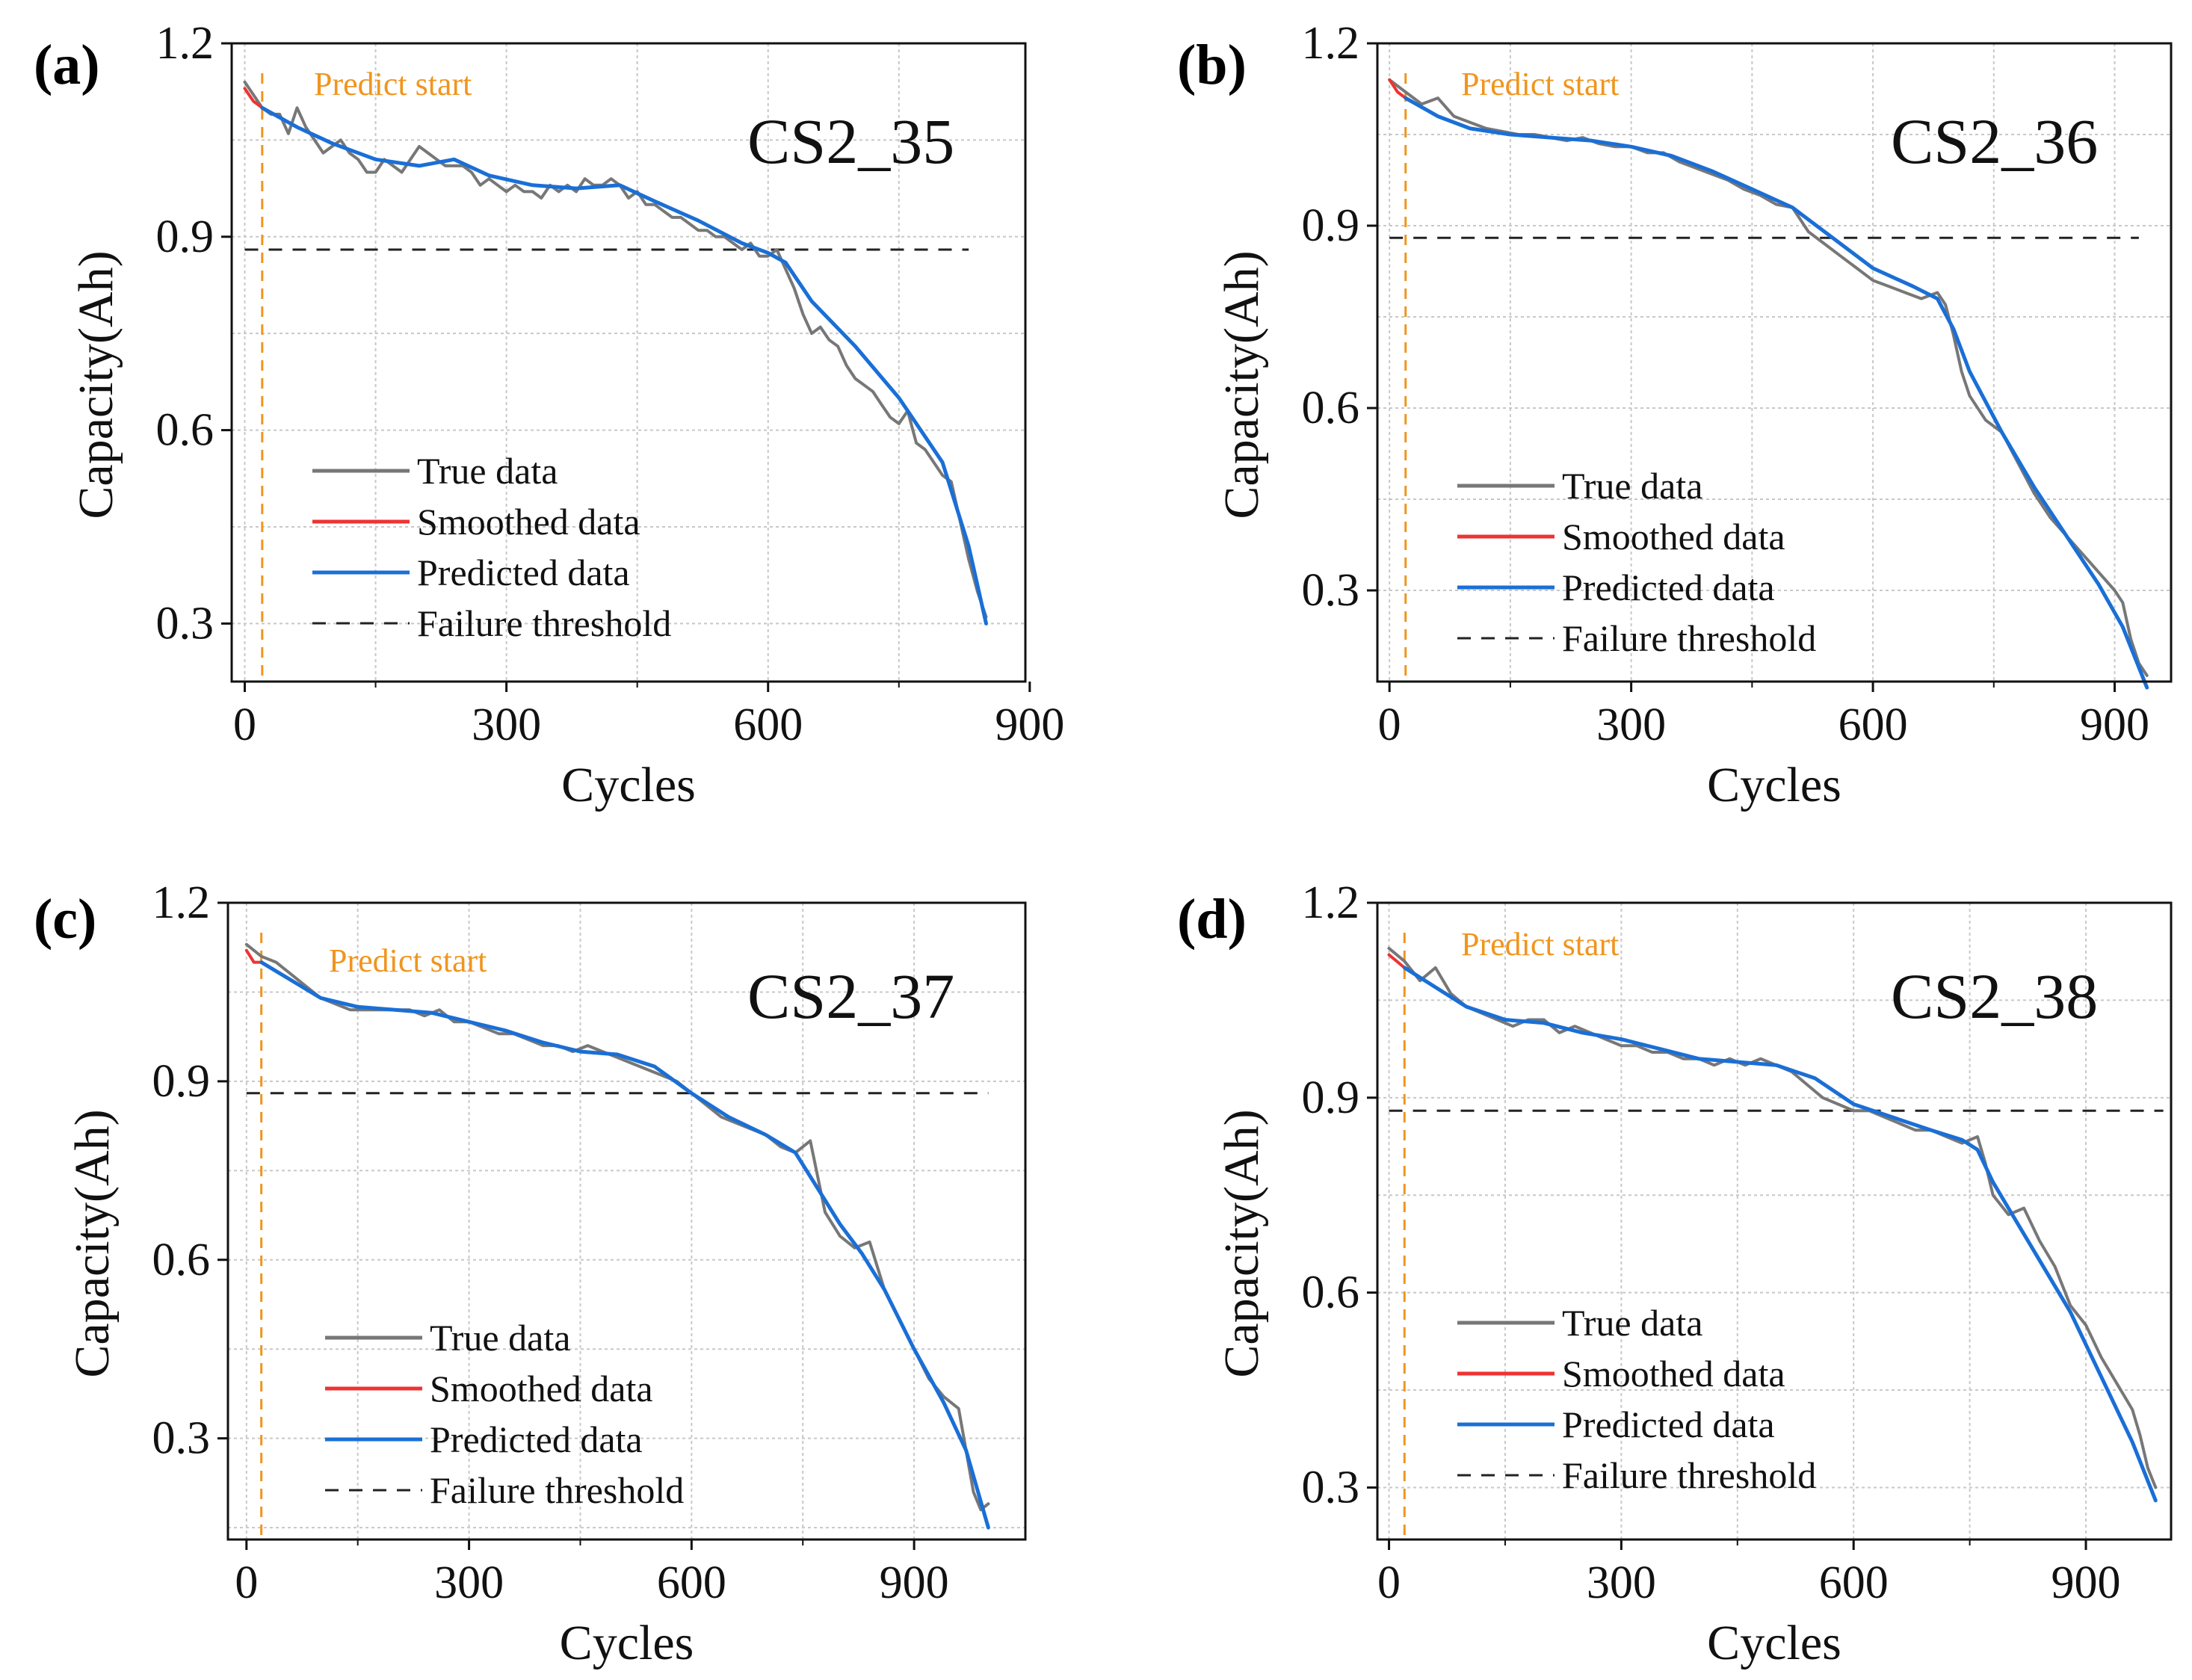  I want to click on panel-label: (b), so click(1212, 65).